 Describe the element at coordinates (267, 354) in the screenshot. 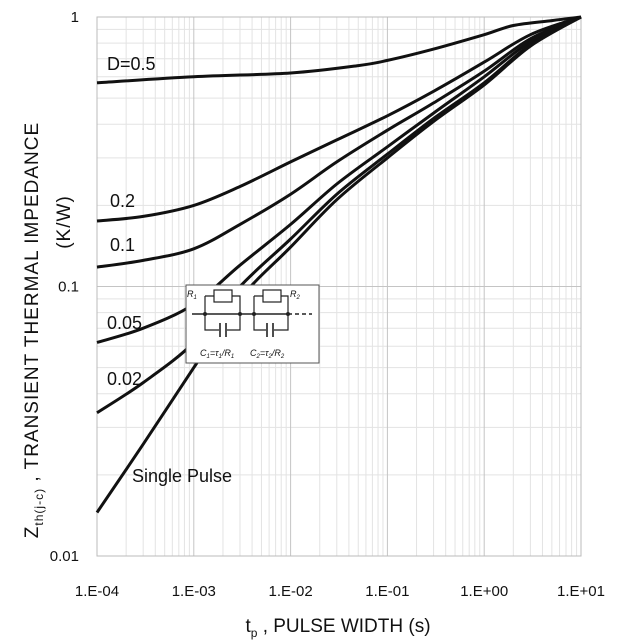

I see `inset-c2-label: C2=τ2/R2` at that location.